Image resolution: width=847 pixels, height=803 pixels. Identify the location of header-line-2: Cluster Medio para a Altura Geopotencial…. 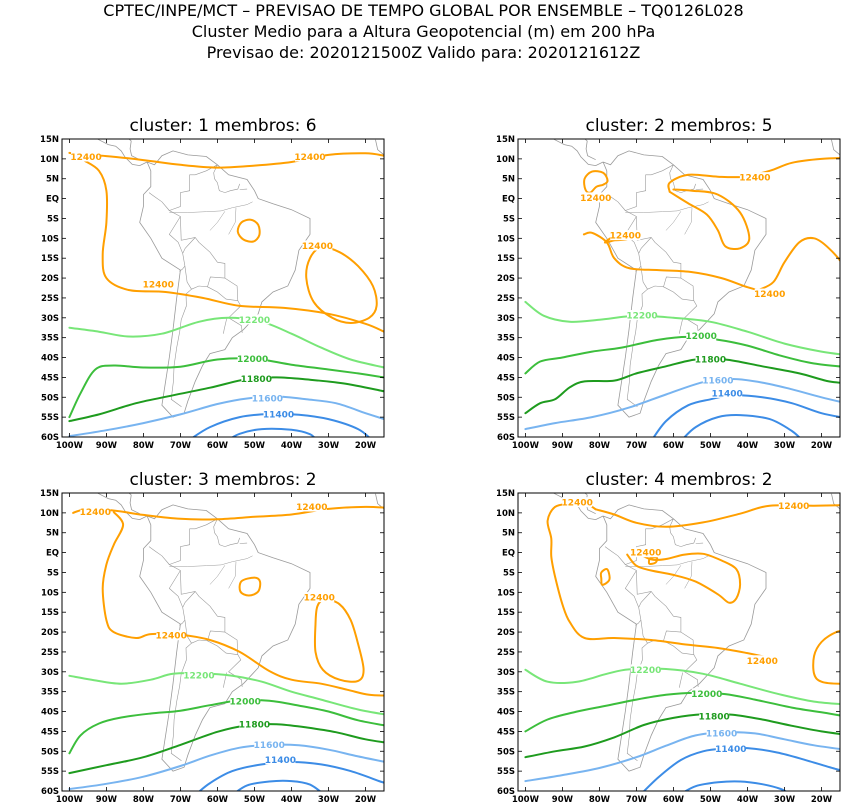
(423, 31).